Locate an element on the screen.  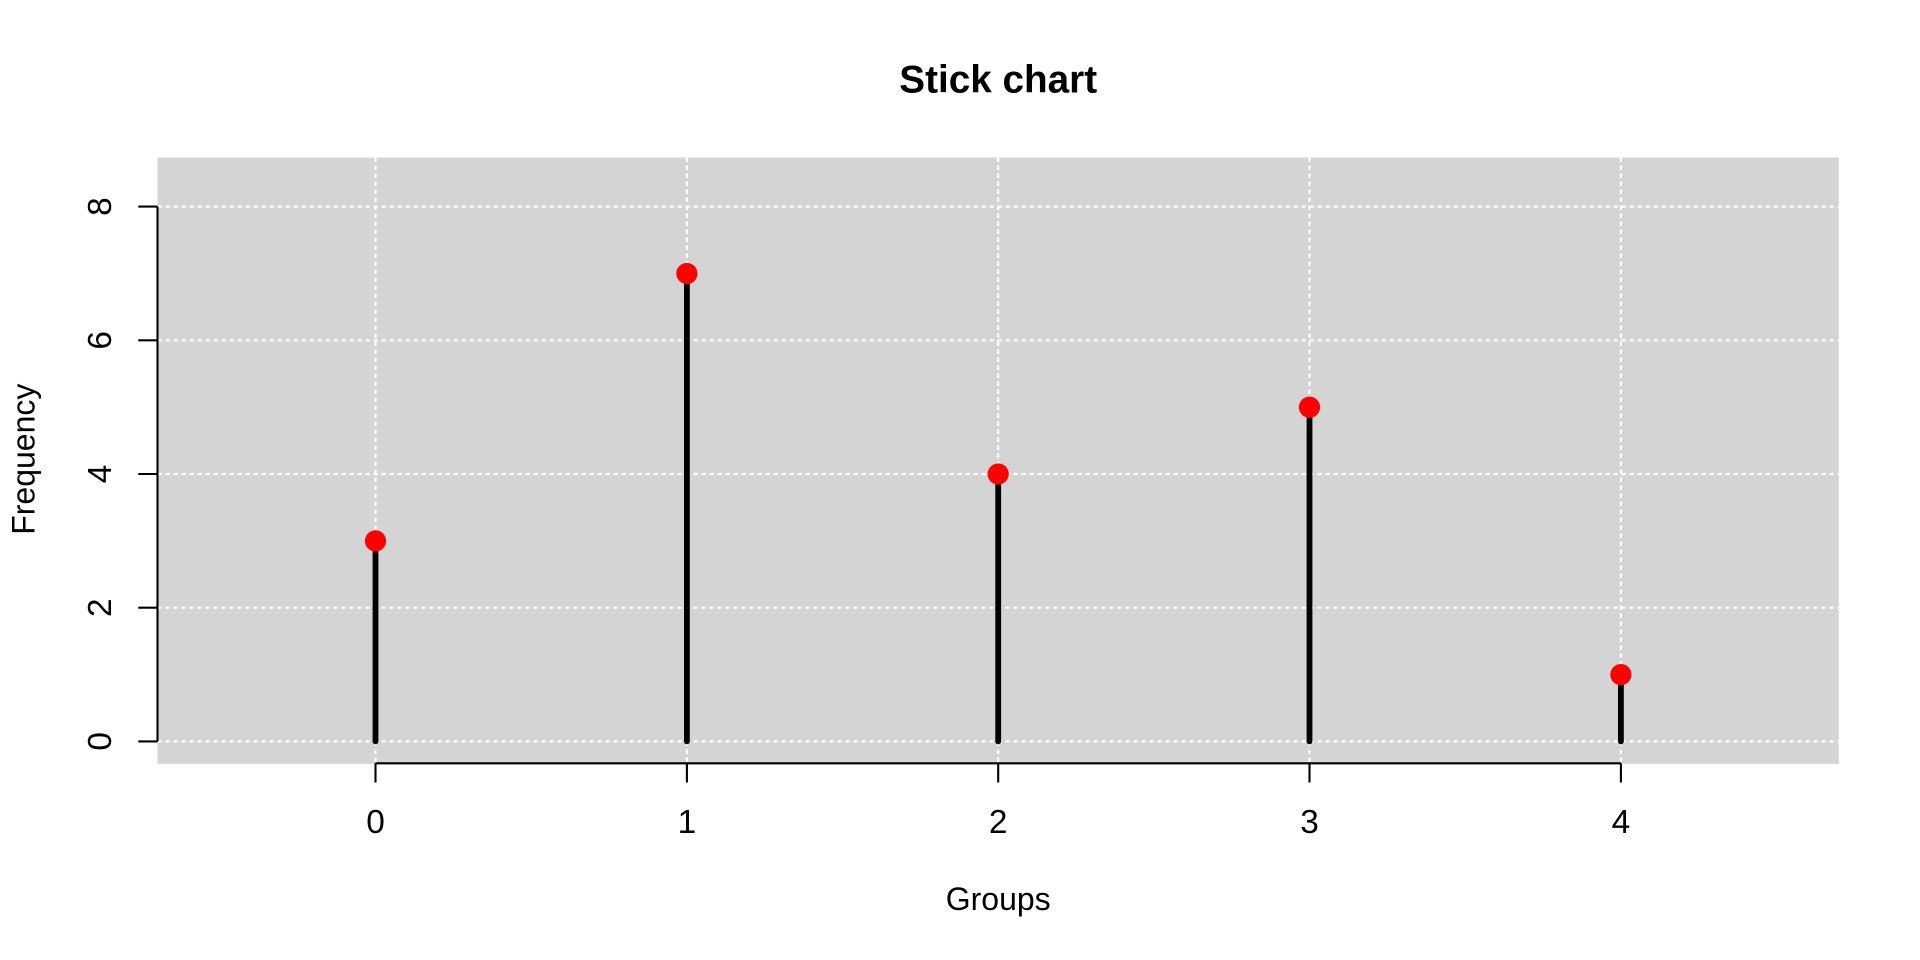
svg-text: Frequency is located at coordinates (24, 459).